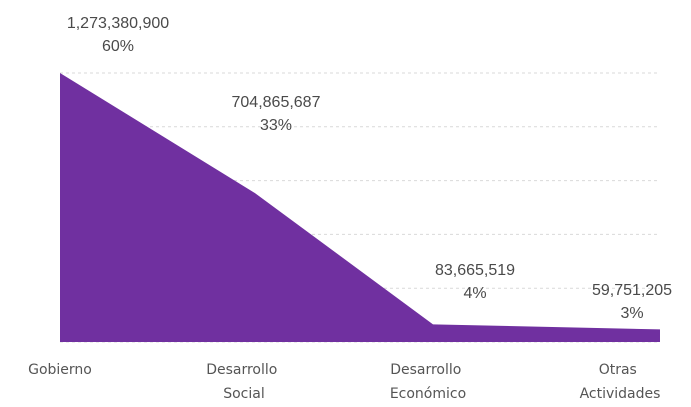 This screenshot has width=691, height=407. What do you see at coordinates (118, 46) in the screenshot?
I see `percent-label-gobierno: 60%` at bounding box center [118, 46].